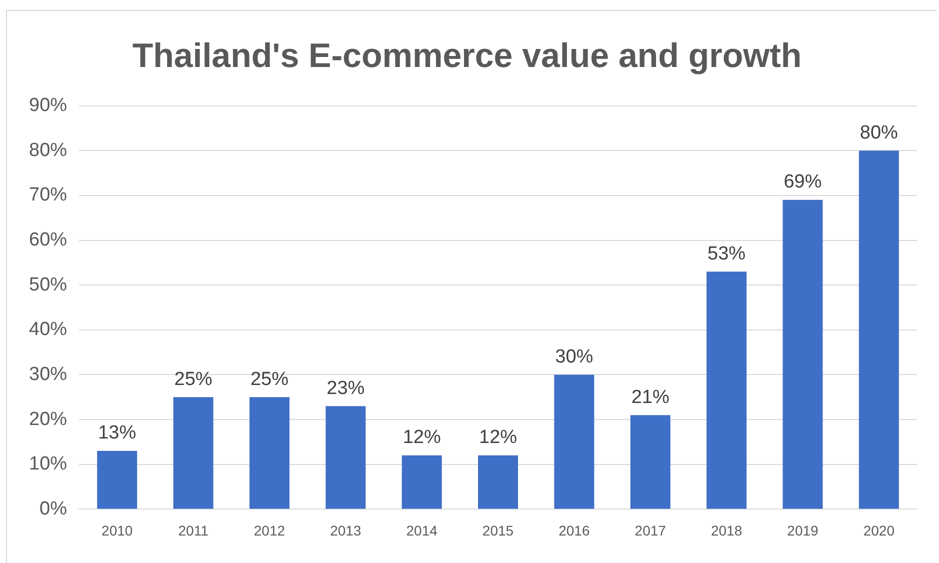 This screenshot has height=563, width=939. Describe the element at coordinates (48, 240) in the screenshot. I see `y-tick-label: 60%` at that location.